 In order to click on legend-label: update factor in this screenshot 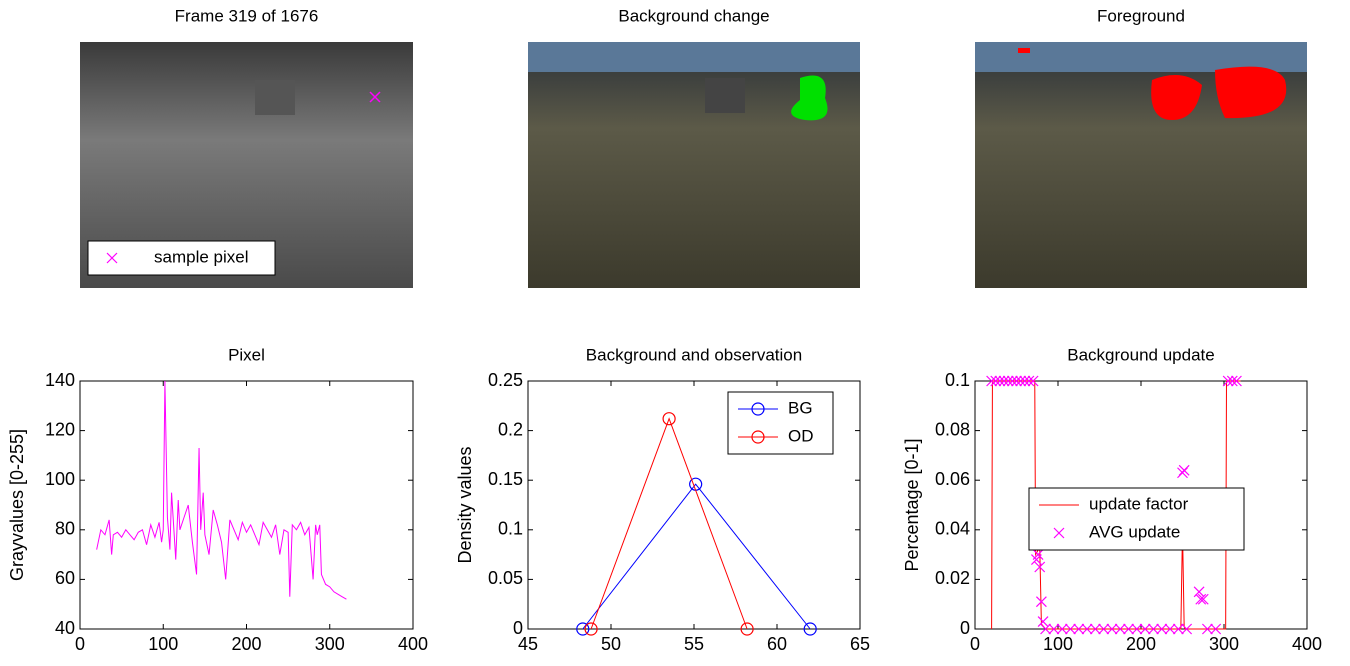, I will do `click(1139, 503)`.